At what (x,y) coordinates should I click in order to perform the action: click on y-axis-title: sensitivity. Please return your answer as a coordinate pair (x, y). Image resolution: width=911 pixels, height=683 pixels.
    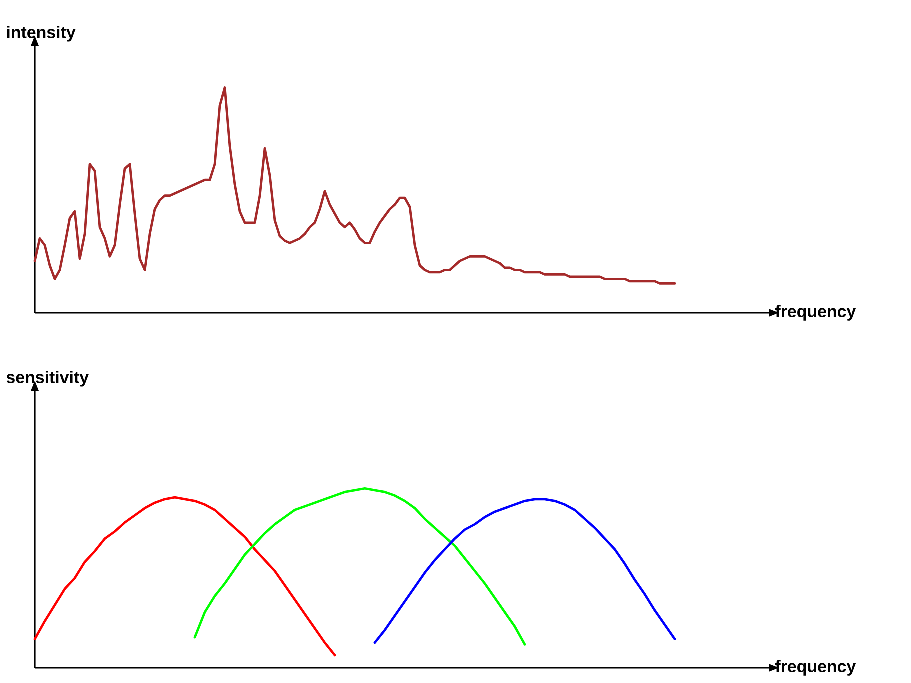
    Looking at the image, I should click on (47, 379).